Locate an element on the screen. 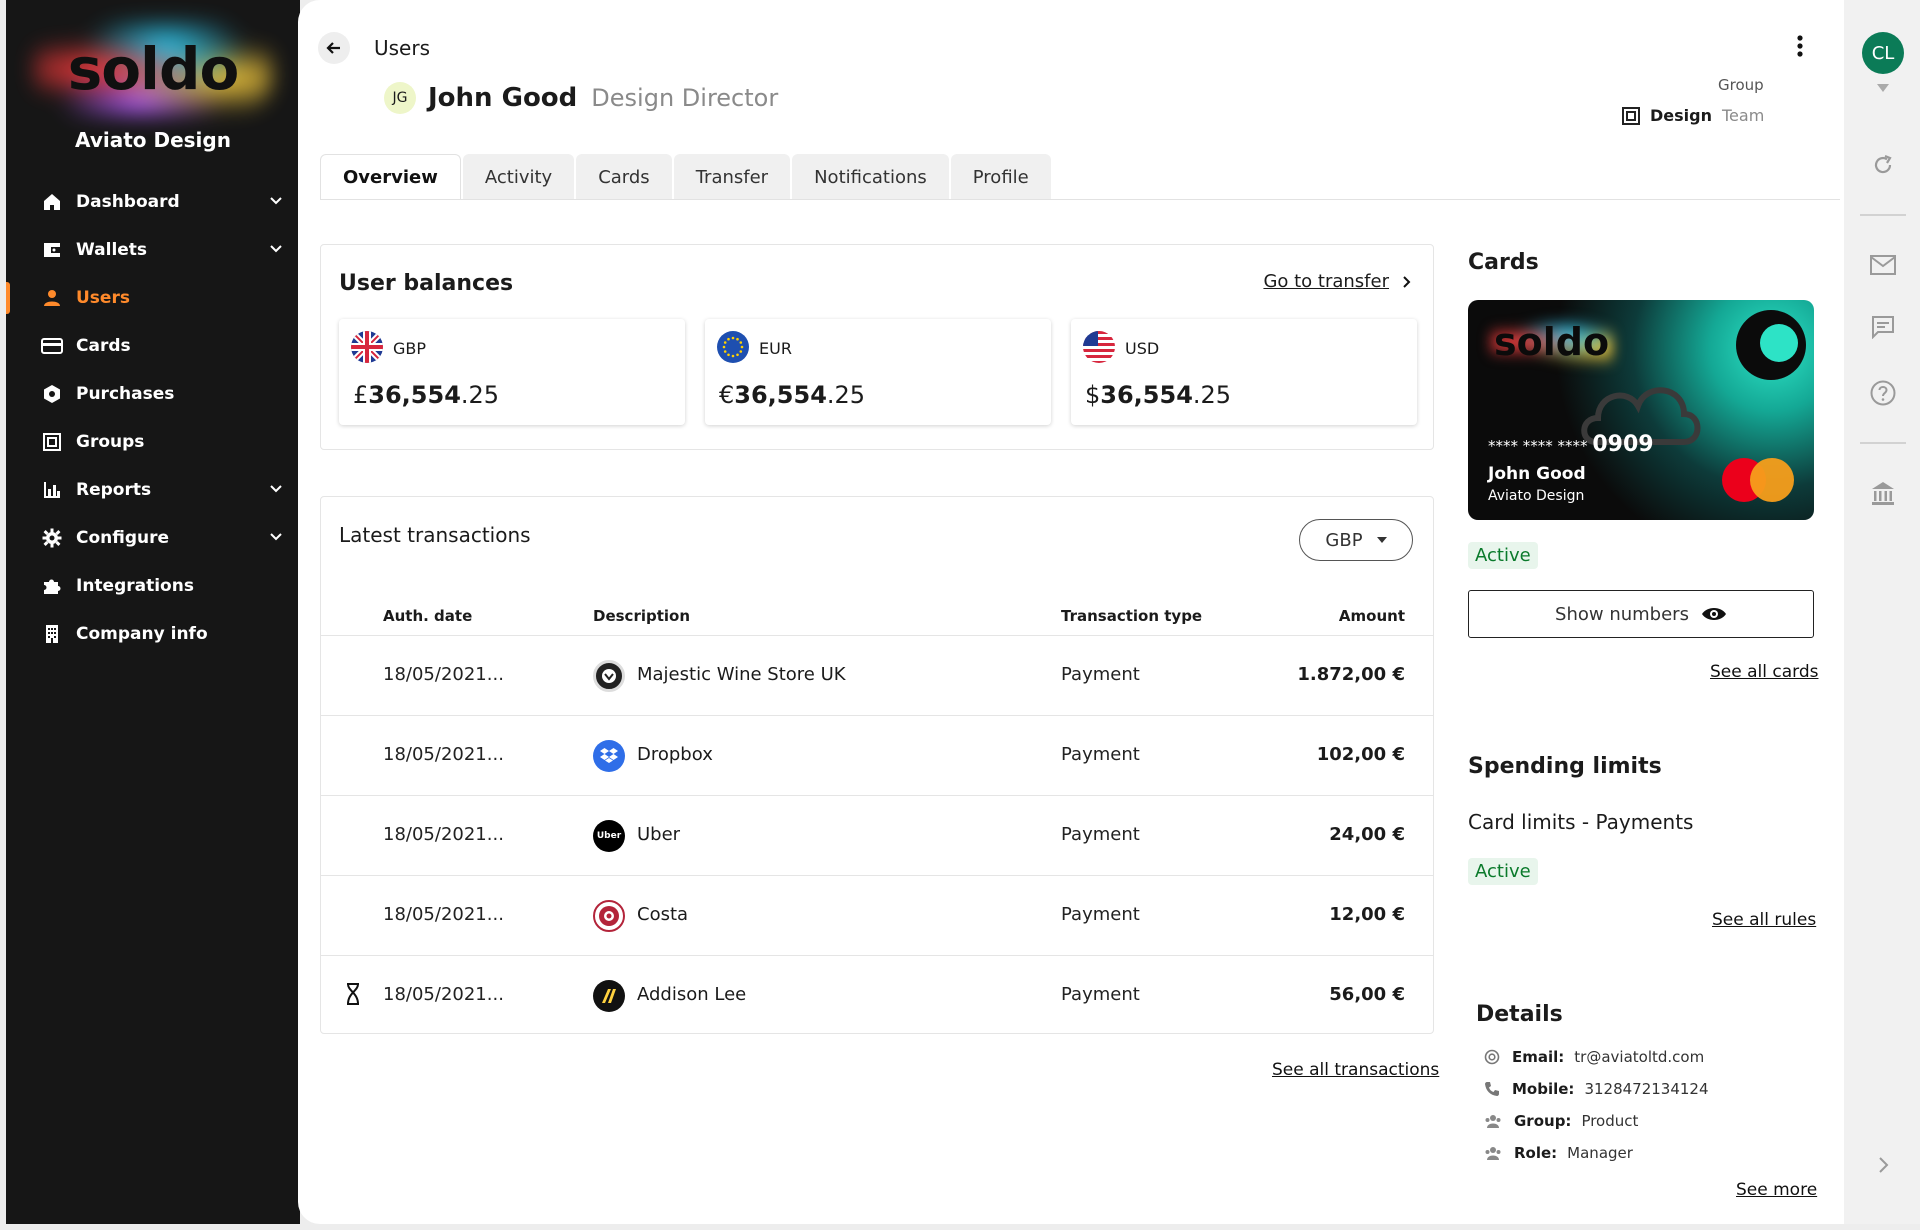 The width and height of the screenshot is (1920, 1230). sidebar-item-label: Reports is located at coordinates (114, 490).